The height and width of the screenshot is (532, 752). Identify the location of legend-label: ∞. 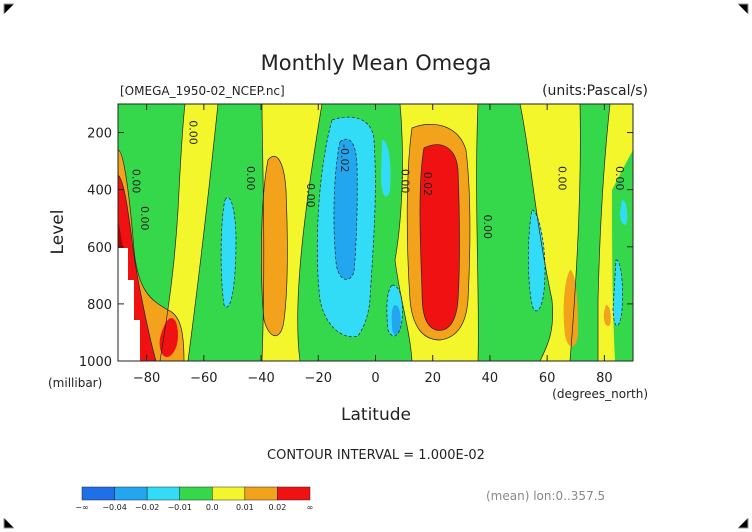
(310, 507).